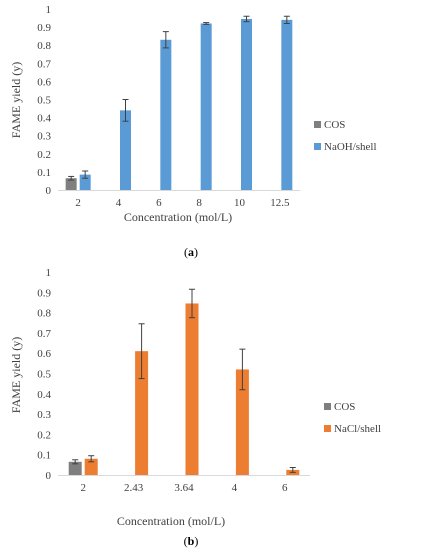 This screenshot has height=550, width=422. What do you see at coordinates (44, 46) in the screenshot?
I see `y-tick-label-a-8: 0.8` at bounding box center [44, 46].